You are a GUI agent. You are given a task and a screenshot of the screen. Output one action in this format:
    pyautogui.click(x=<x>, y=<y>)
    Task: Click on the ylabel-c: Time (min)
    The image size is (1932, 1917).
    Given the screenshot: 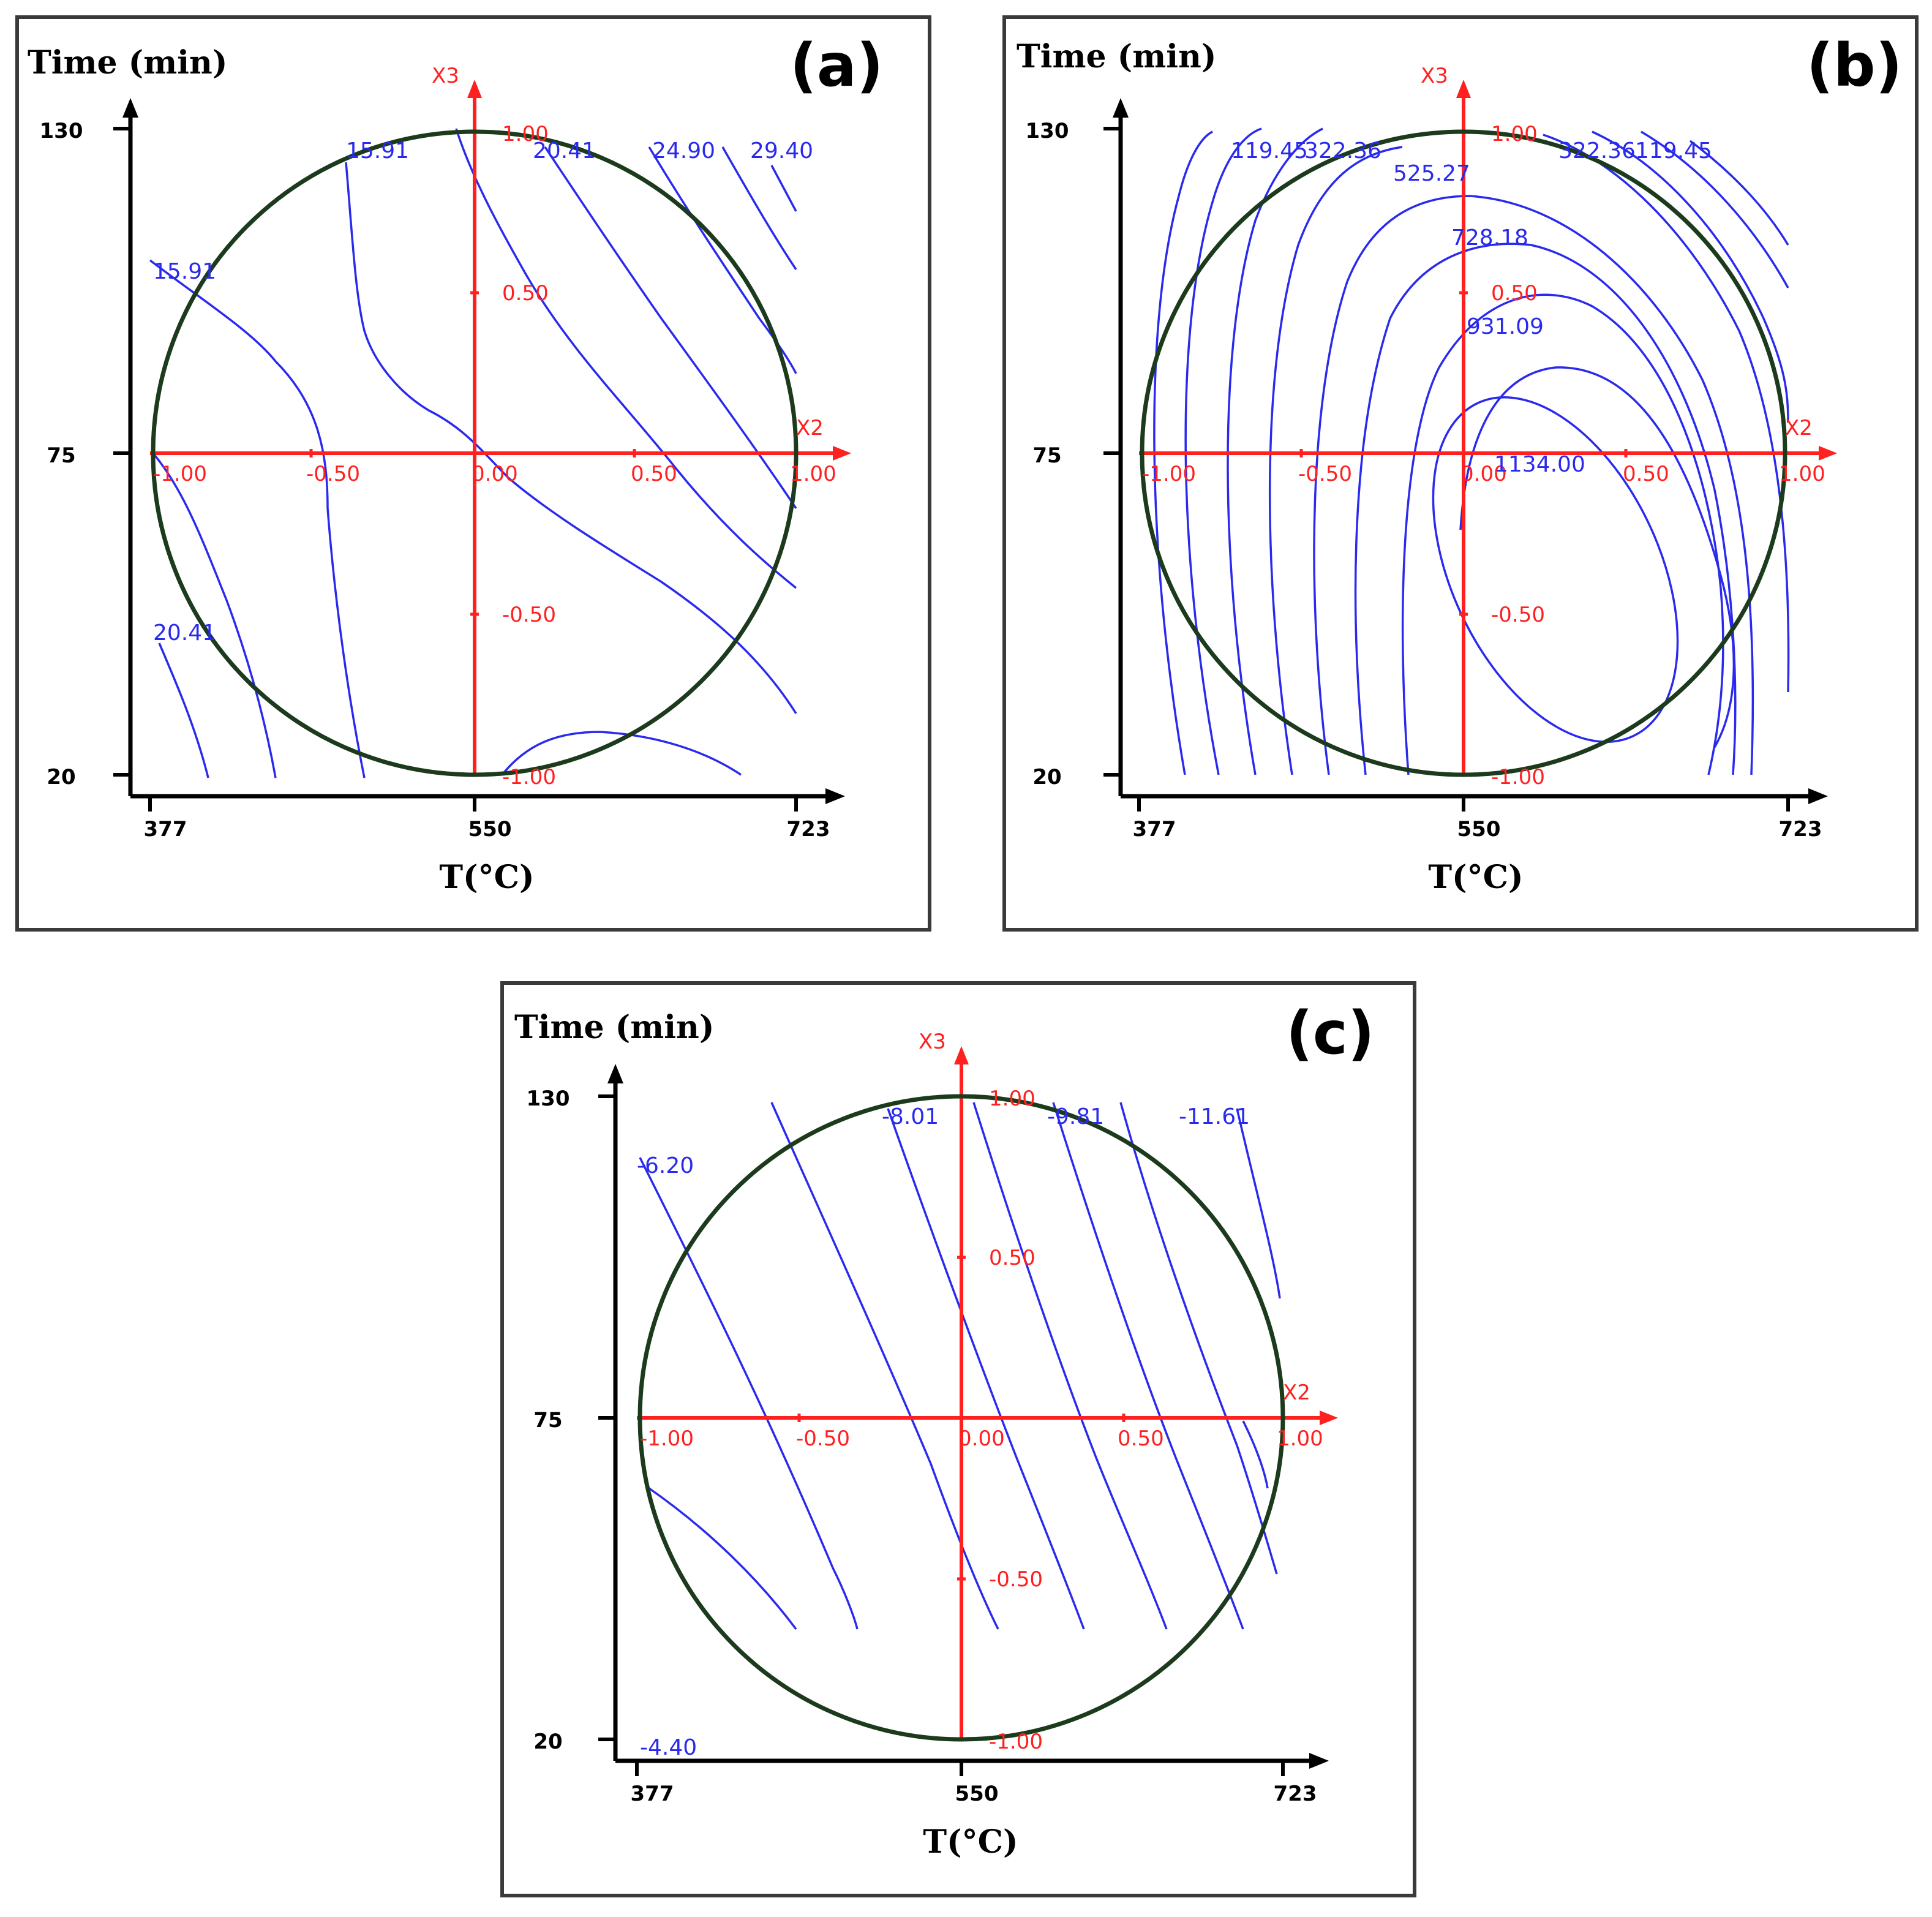 What is the action you would take?
    pyautogui.click(x=614, y=1027)
    